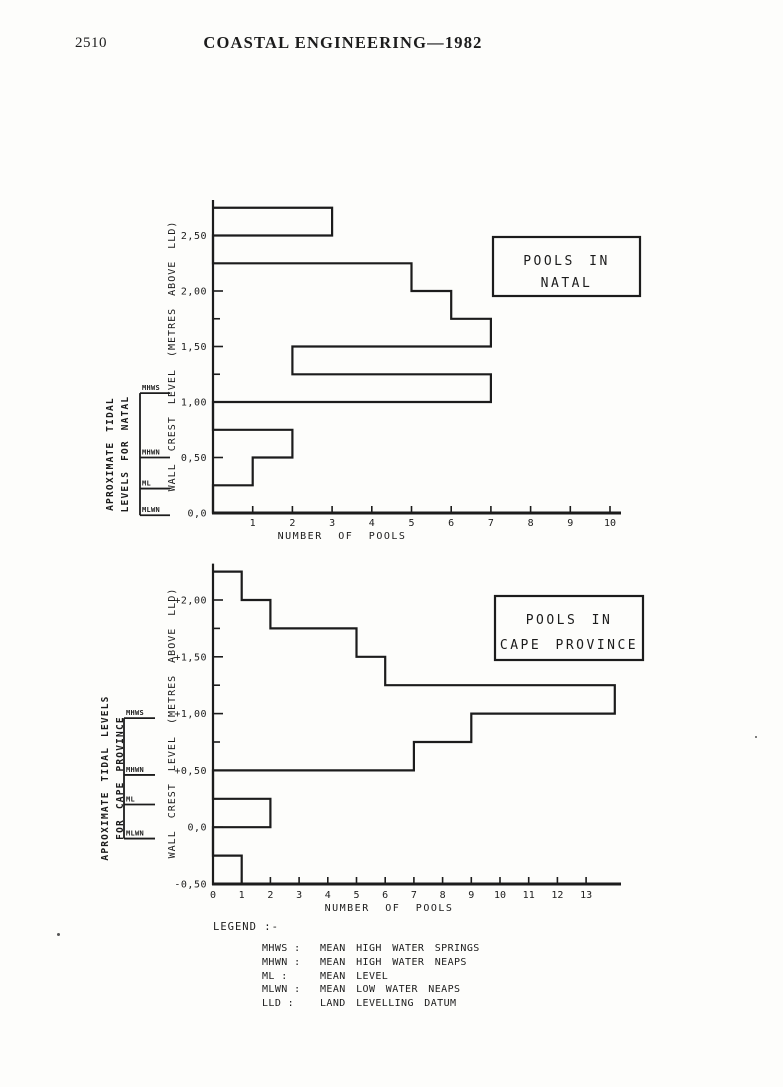 This screenshot has height=1087, width=783. Describe the element at coordinates (190, 657) in the screenshot. I see `y-tick-label: +1,50` at that location.